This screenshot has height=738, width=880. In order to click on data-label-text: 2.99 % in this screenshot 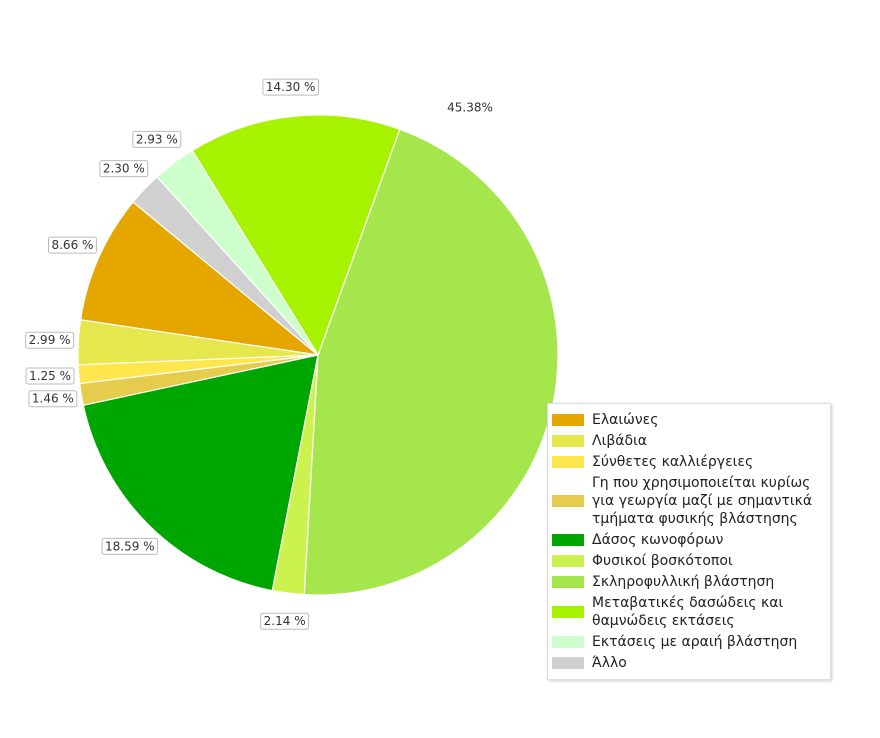, I will do `click(50, 340)`.